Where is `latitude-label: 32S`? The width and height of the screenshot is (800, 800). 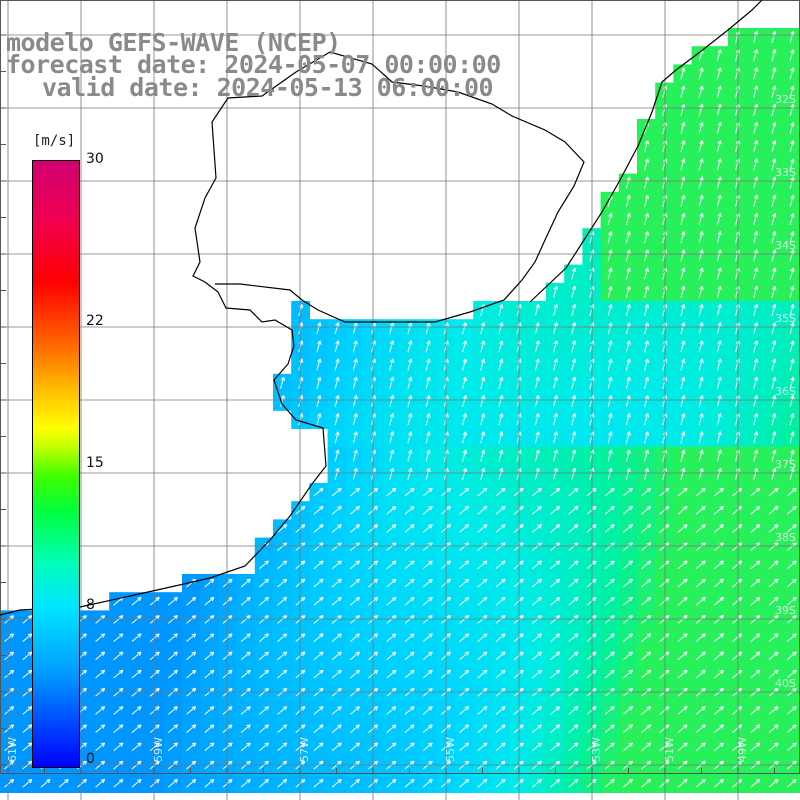
latitude-label: 32S is located at coordinates (785, 99).